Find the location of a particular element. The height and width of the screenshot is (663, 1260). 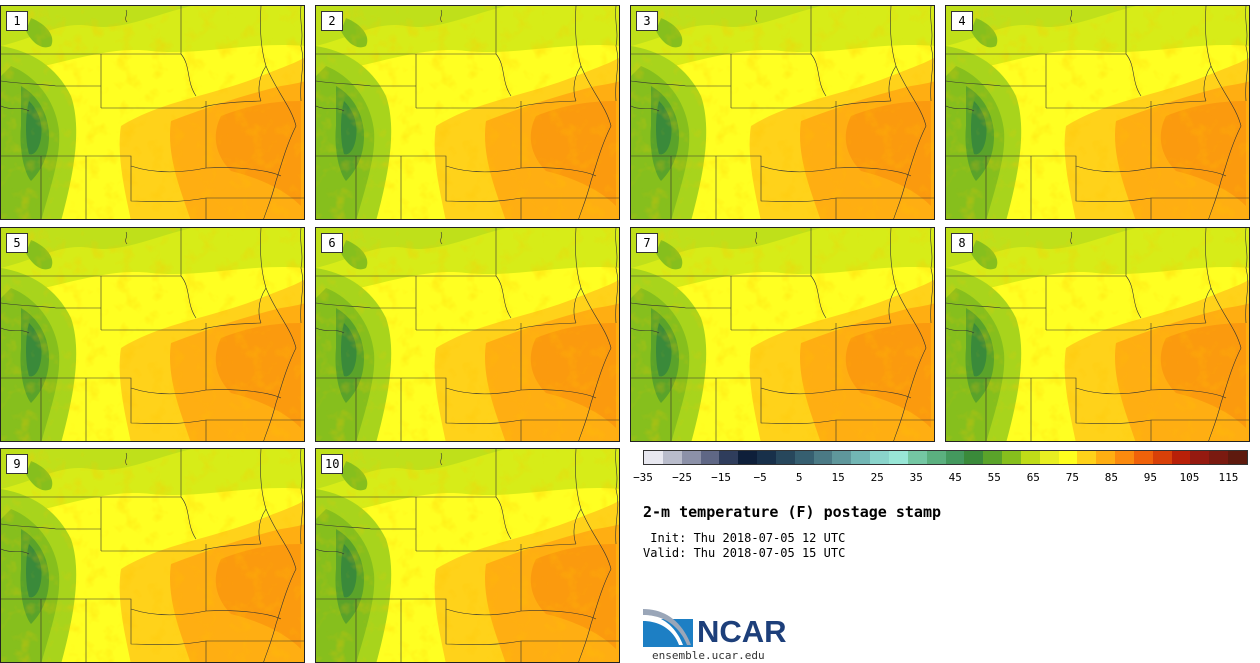

member-map-6: 6 is located at coordinates (467, 334).